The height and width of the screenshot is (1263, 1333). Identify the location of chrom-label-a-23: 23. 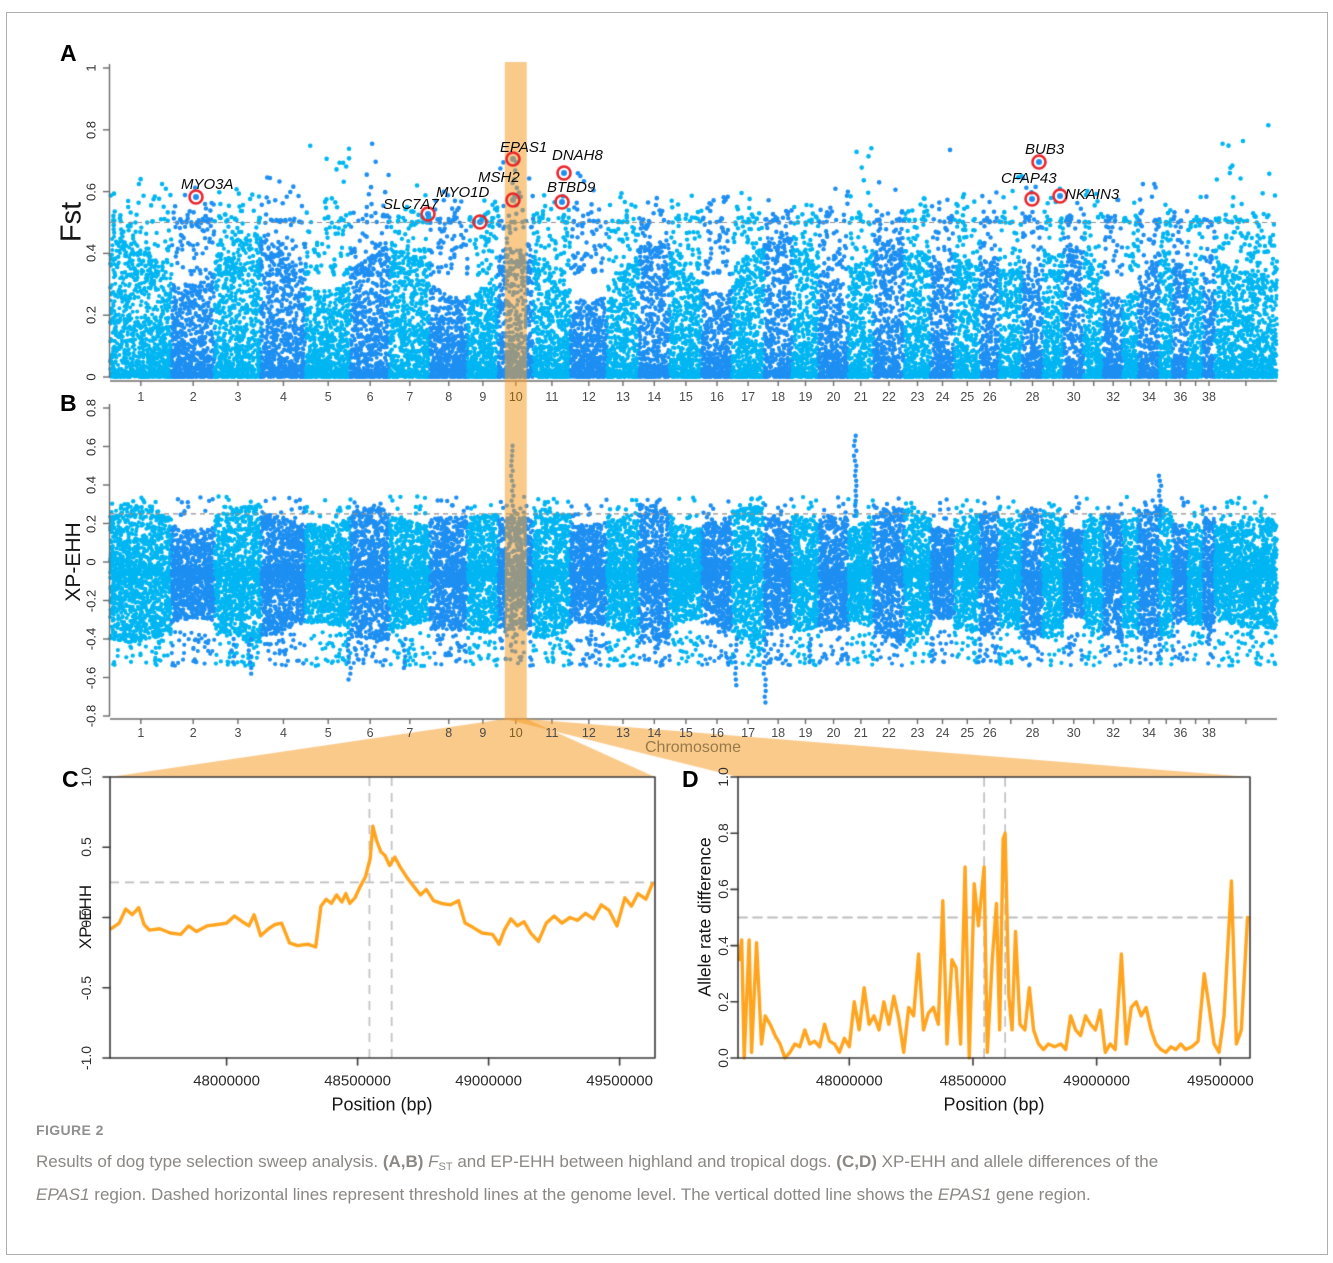
(917, 397).